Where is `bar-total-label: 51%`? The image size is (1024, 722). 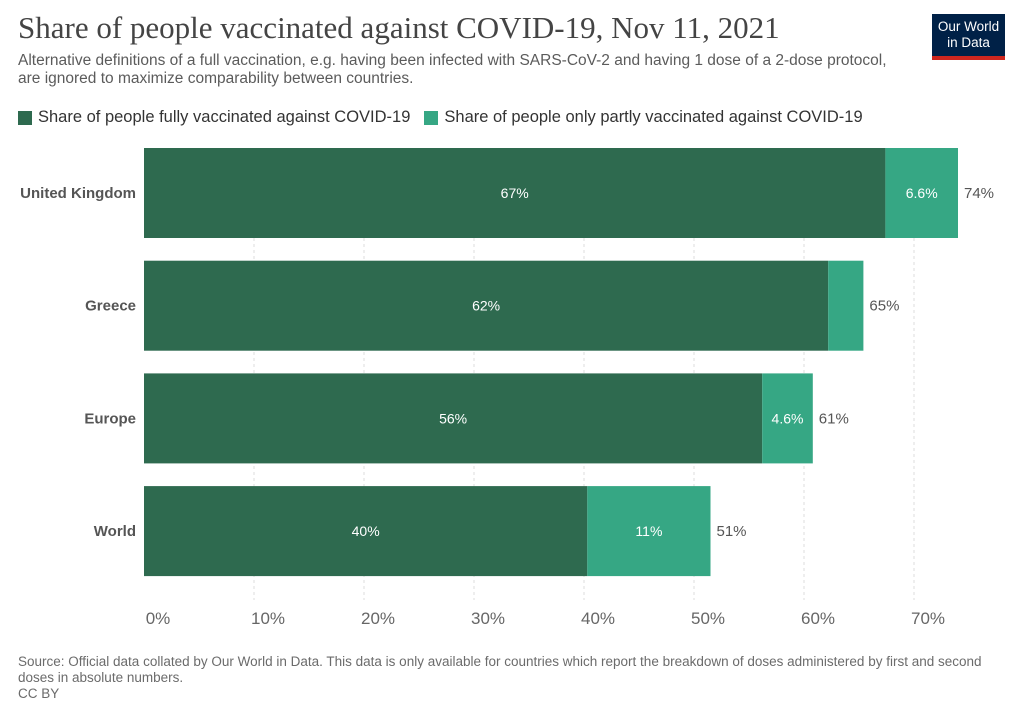
bar-total-label: 51% is located at coordinates (732, 531).